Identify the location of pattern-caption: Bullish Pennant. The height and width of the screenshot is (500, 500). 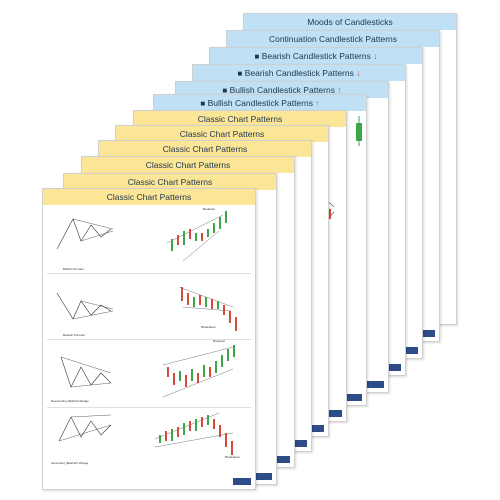
(73, 269).